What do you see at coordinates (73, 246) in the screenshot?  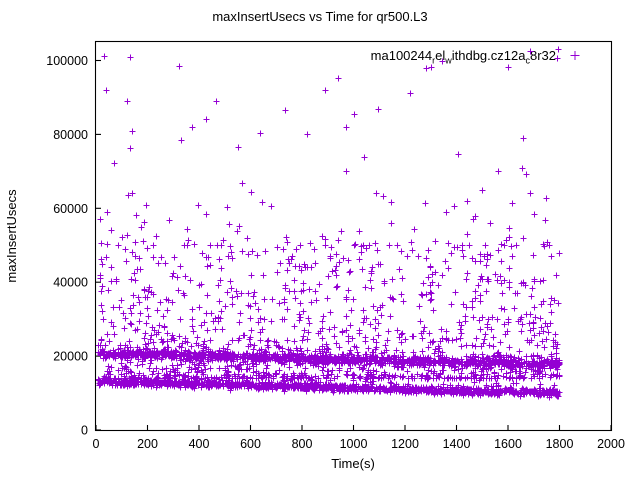 I see `y-axis-ticks: 0 20000 40000 60000 80000 100000` at bounding box center [73, 246].